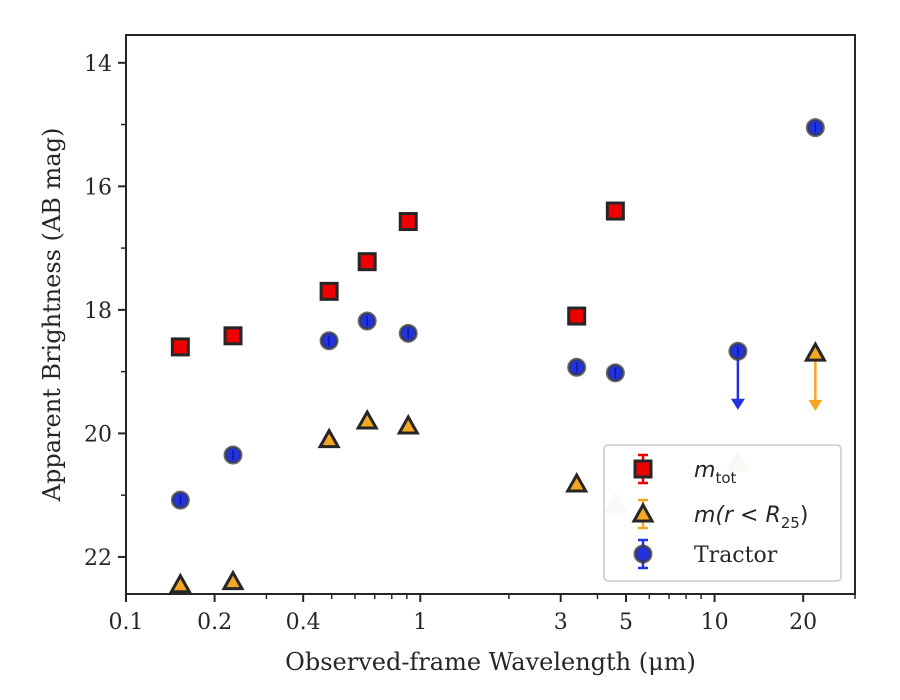 The width and height of the screenshot is (900, 700). Describe the element at coordinates (626, 622) in the screenshot. I see `x-tick-label: 5` at that location.